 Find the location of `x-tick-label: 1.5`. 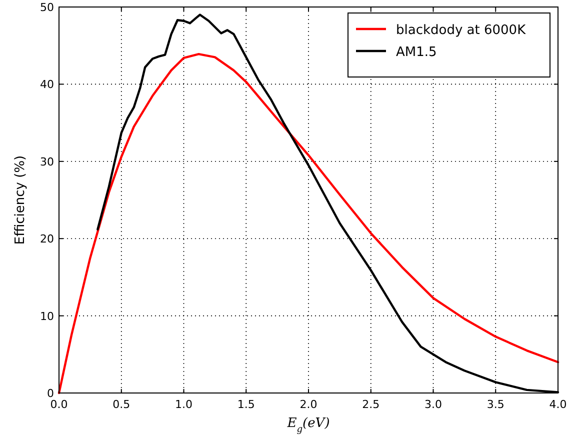

x-tick-label: 1.5 is located at coordinates (246, 404).